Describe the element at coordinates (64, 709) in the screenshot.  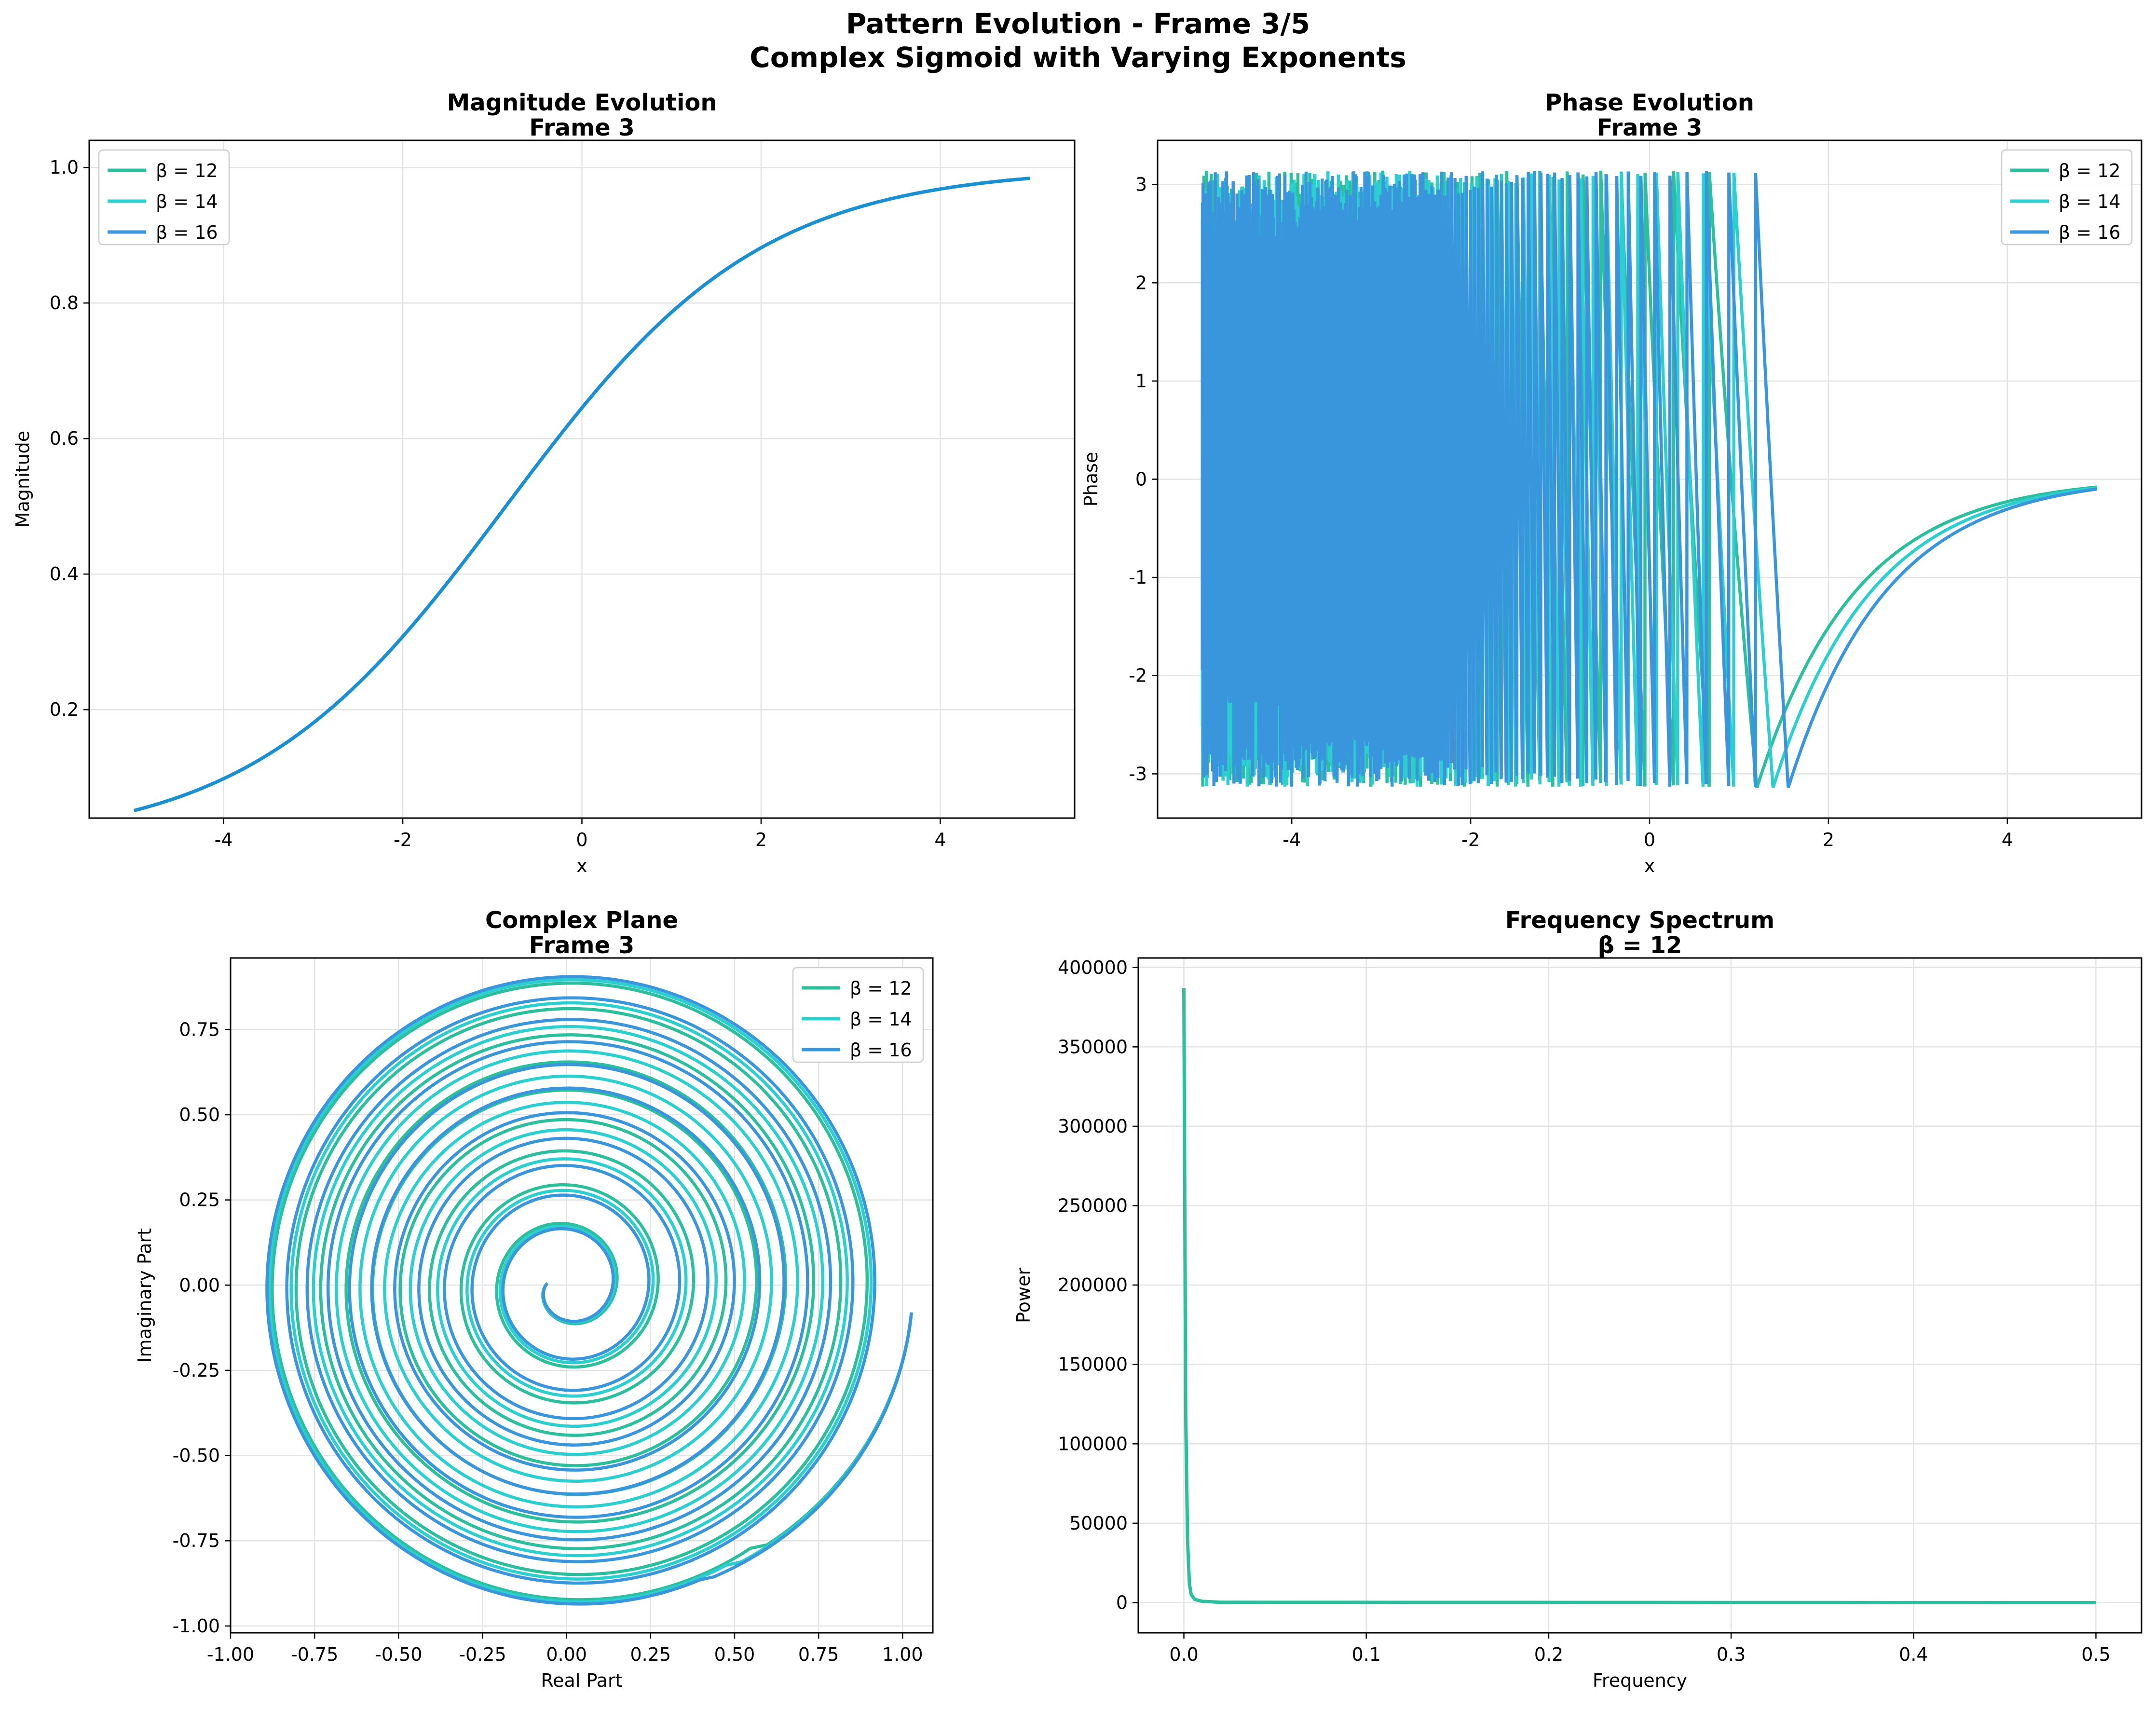
I see `y-tick-label: 0.2` at that location.